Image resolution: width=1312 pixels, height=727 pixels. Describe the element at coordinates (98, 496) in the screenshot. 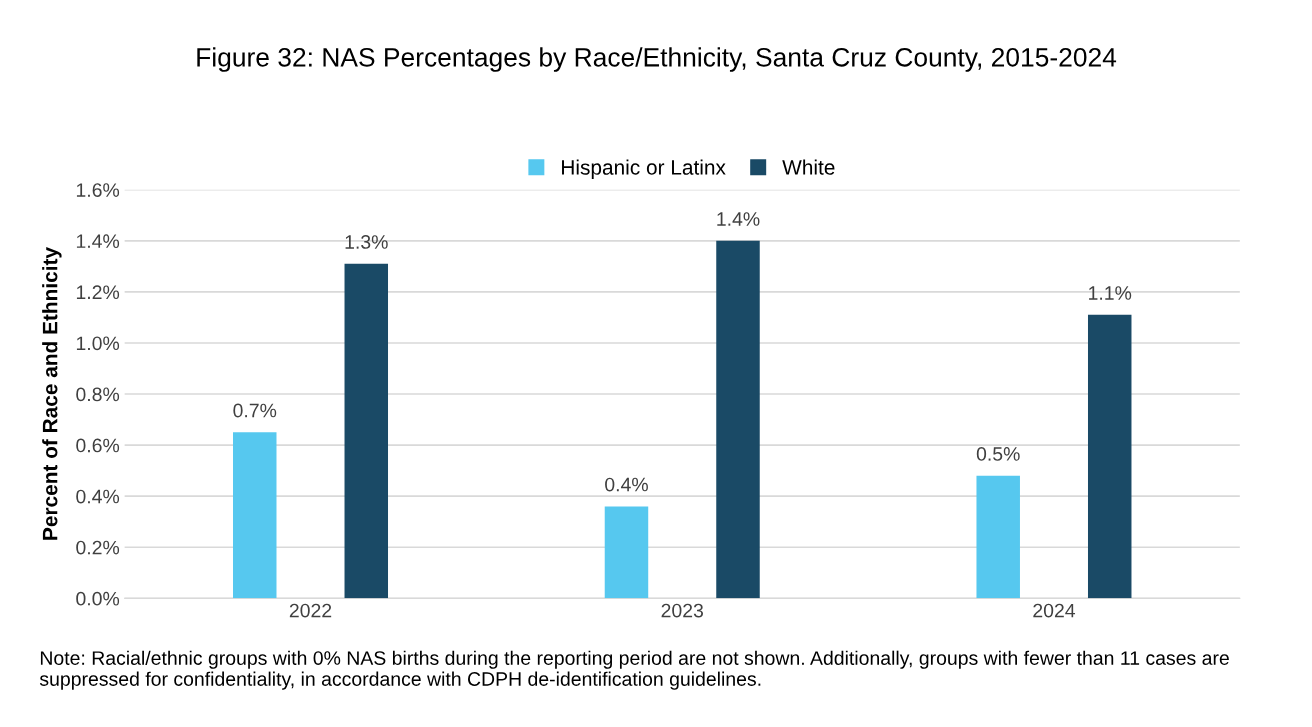

I see `y-tick-label: 0.4%` at that location.